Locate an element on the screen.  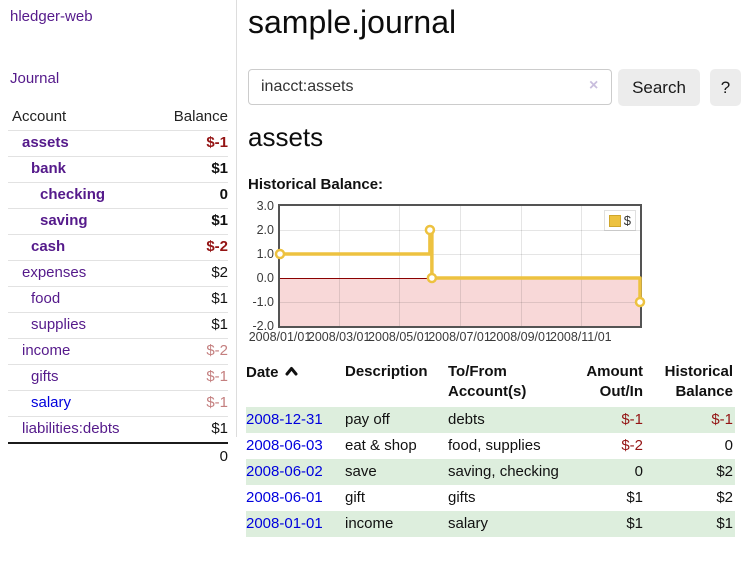
account-link: assets is located at coordinates (45, 142).